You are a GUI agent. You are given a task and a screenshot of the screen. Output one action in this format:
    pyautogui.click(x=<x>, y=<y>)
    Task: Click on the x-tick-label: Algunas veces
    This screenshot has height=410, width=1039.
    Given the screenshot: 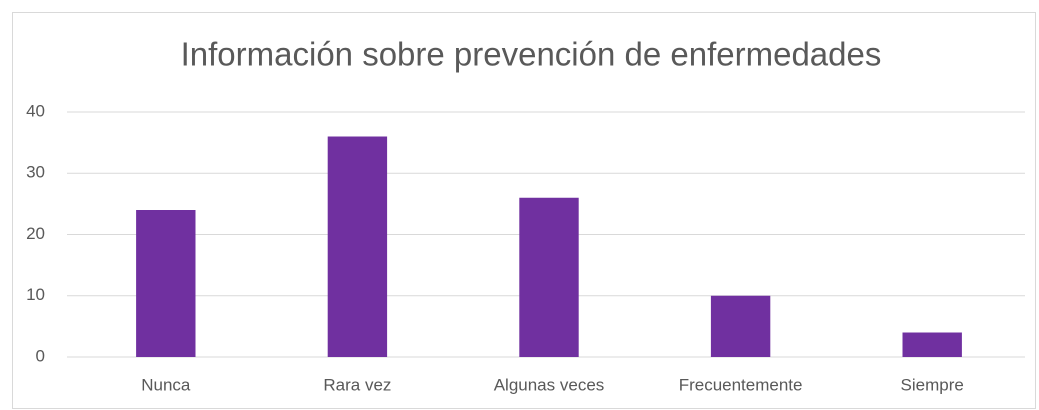 What is the action you would take?
    pyautogui.click(x=549, y=384)
    